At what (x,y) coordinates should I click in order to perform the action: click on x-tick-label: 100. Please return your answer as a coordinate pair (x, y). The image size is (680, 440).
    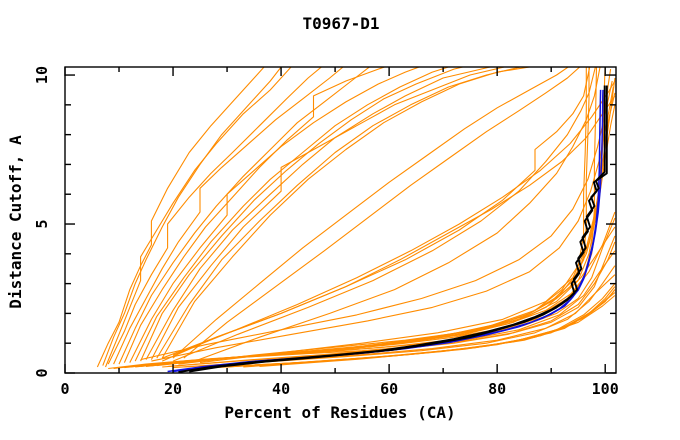
    Looking at the image, I should click on (605, 389).